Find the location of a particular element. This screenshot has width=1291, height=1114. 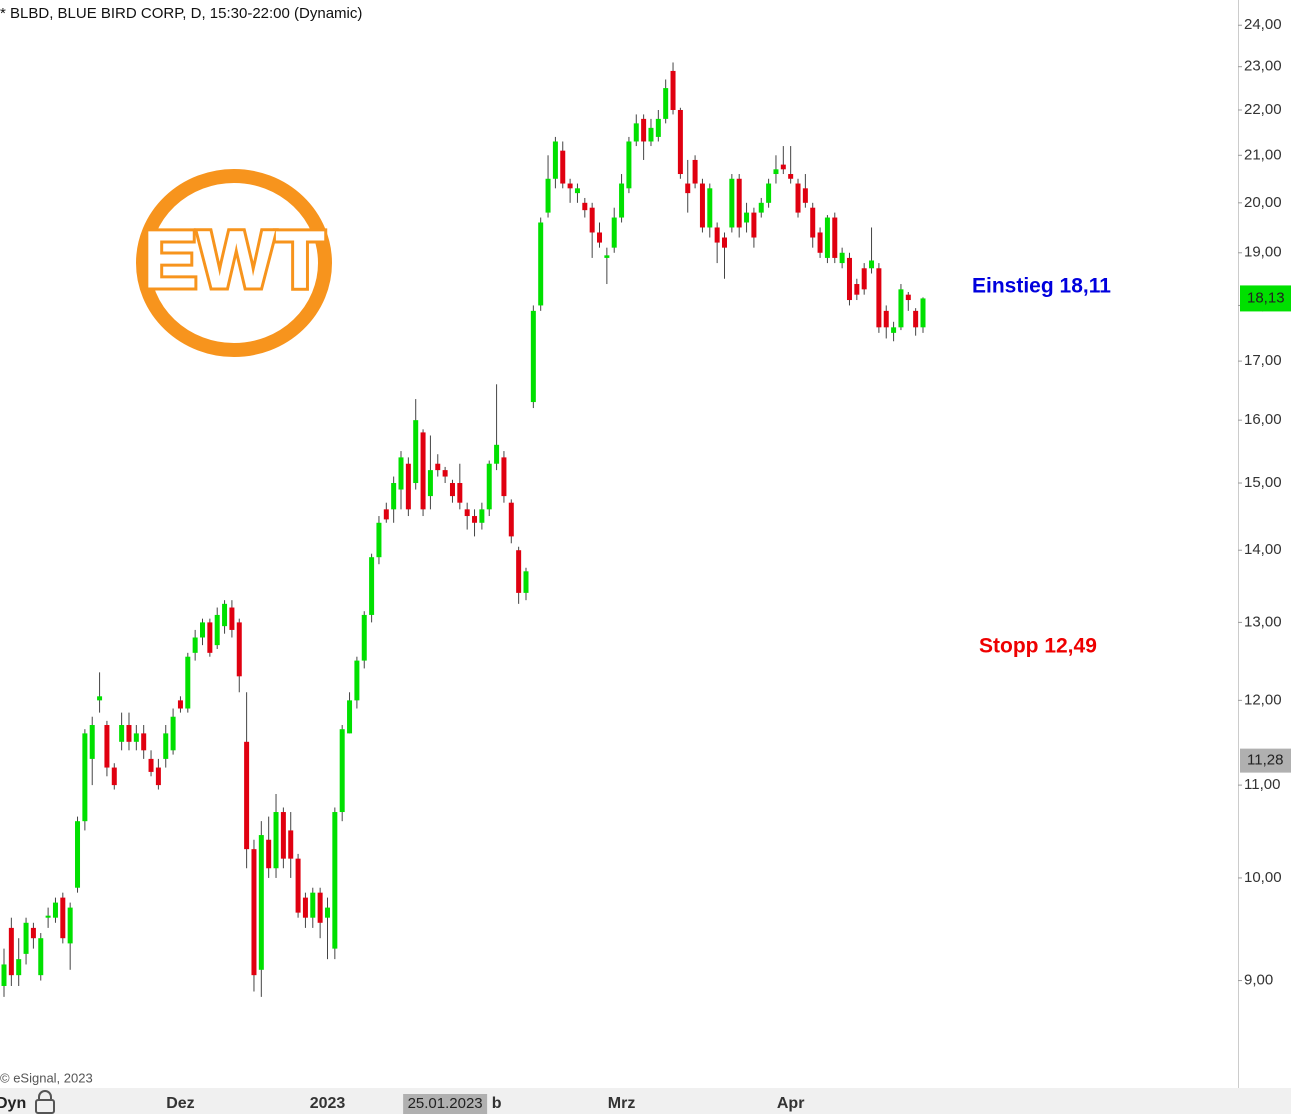

source: © eSignal, 2023 is located at coordinates (46, 1077).